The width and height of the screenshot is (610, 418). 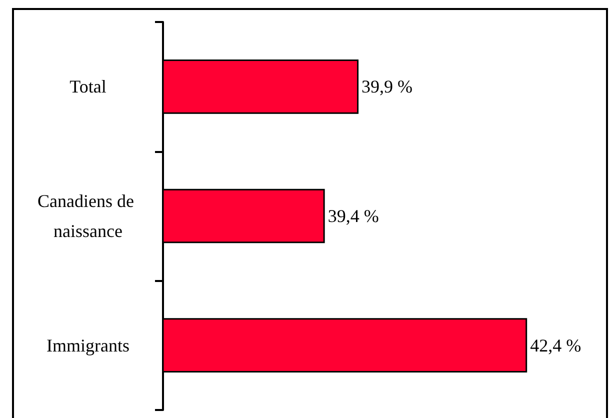 I want to click on data-label: 39,4 %, so click(x=353, y=216).